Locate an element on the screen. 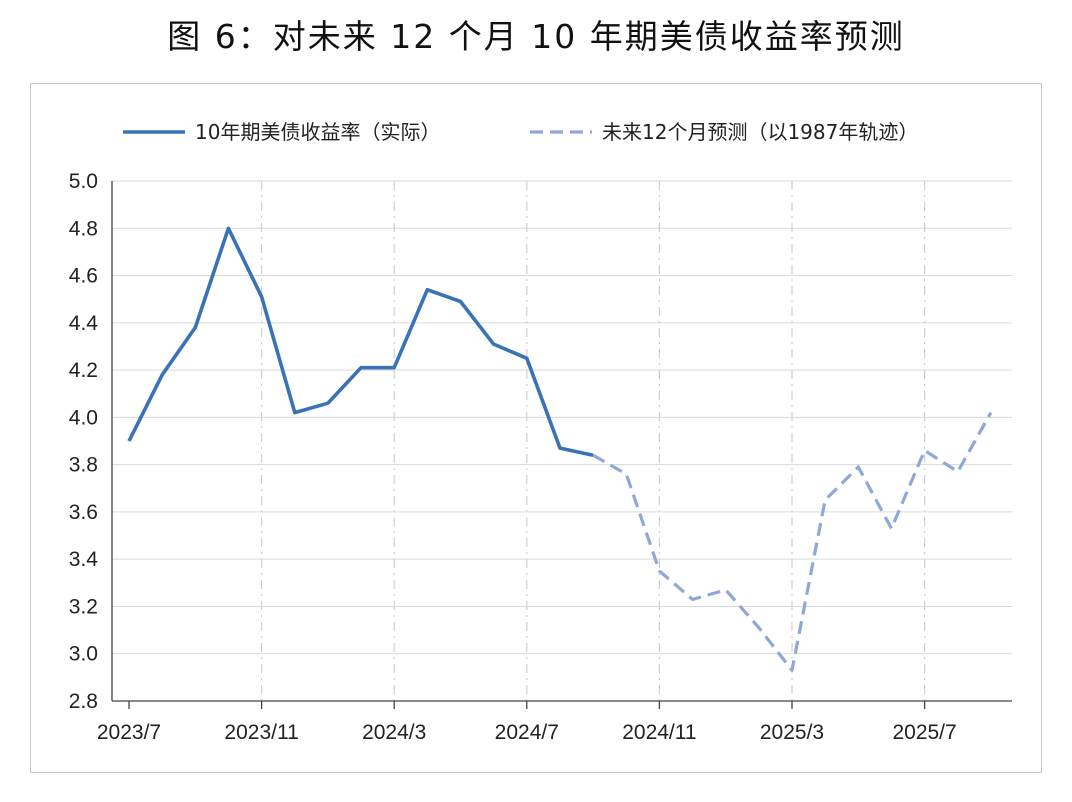 The image size is (1072, 802). x-tick-label: 2024/3 is located at coordinates (394, 732).